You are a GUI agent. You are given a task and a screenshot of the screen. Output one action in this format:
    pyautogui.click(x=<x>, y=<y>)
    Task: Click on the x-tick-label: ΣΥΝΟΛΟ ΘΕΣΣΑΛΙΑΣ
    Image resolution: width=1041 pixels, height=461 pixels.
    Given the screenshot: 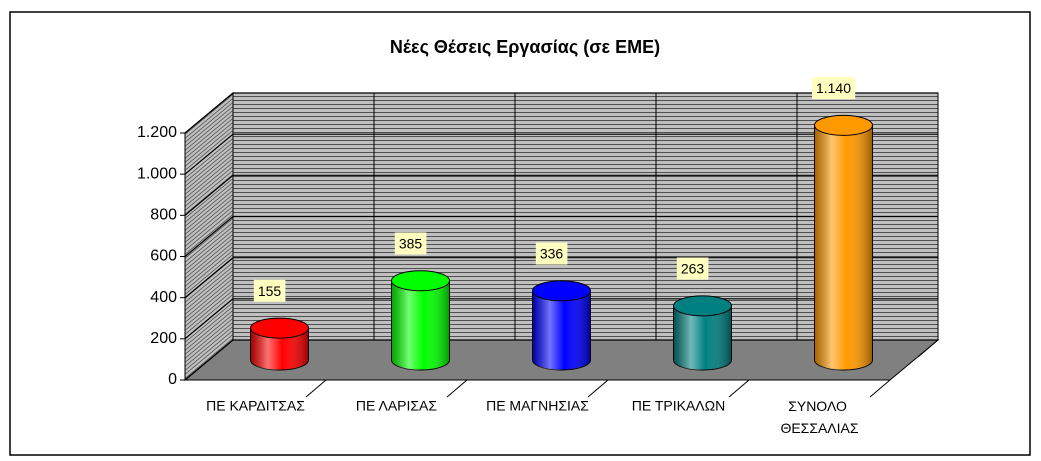 What is the action you would take?
    pyautogui.click(x=819, y=417)
    